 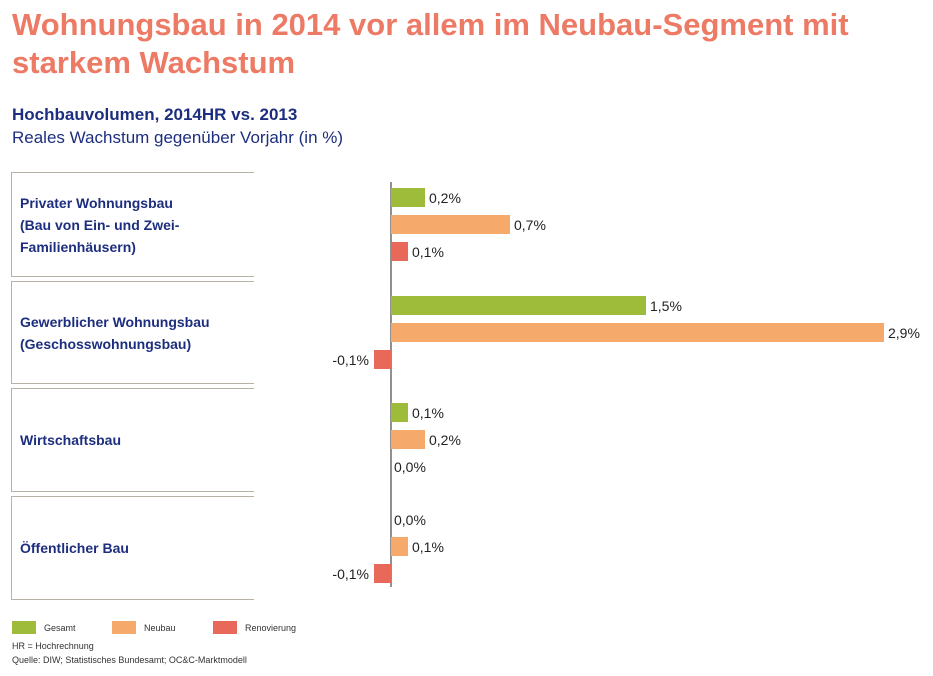 What do you see at coordinates (530, 225) in the screenshot?
I see `data-label: 0,7%` at bounding box center [530, 225].